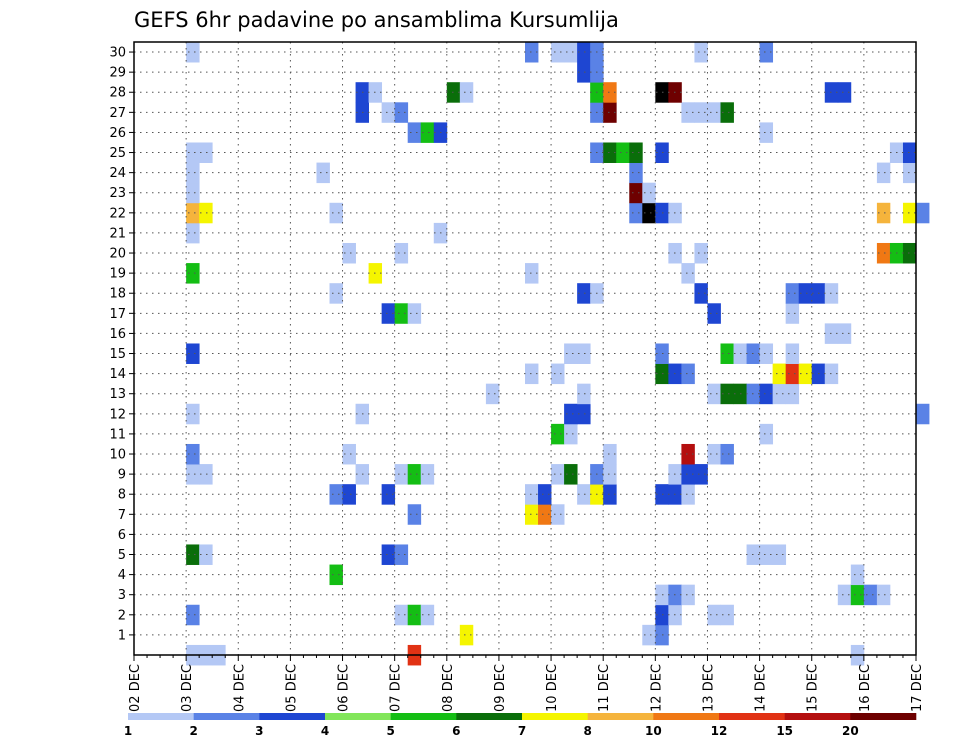  I want to click on x-tick-label: 03 DEC, so click(187, 688).